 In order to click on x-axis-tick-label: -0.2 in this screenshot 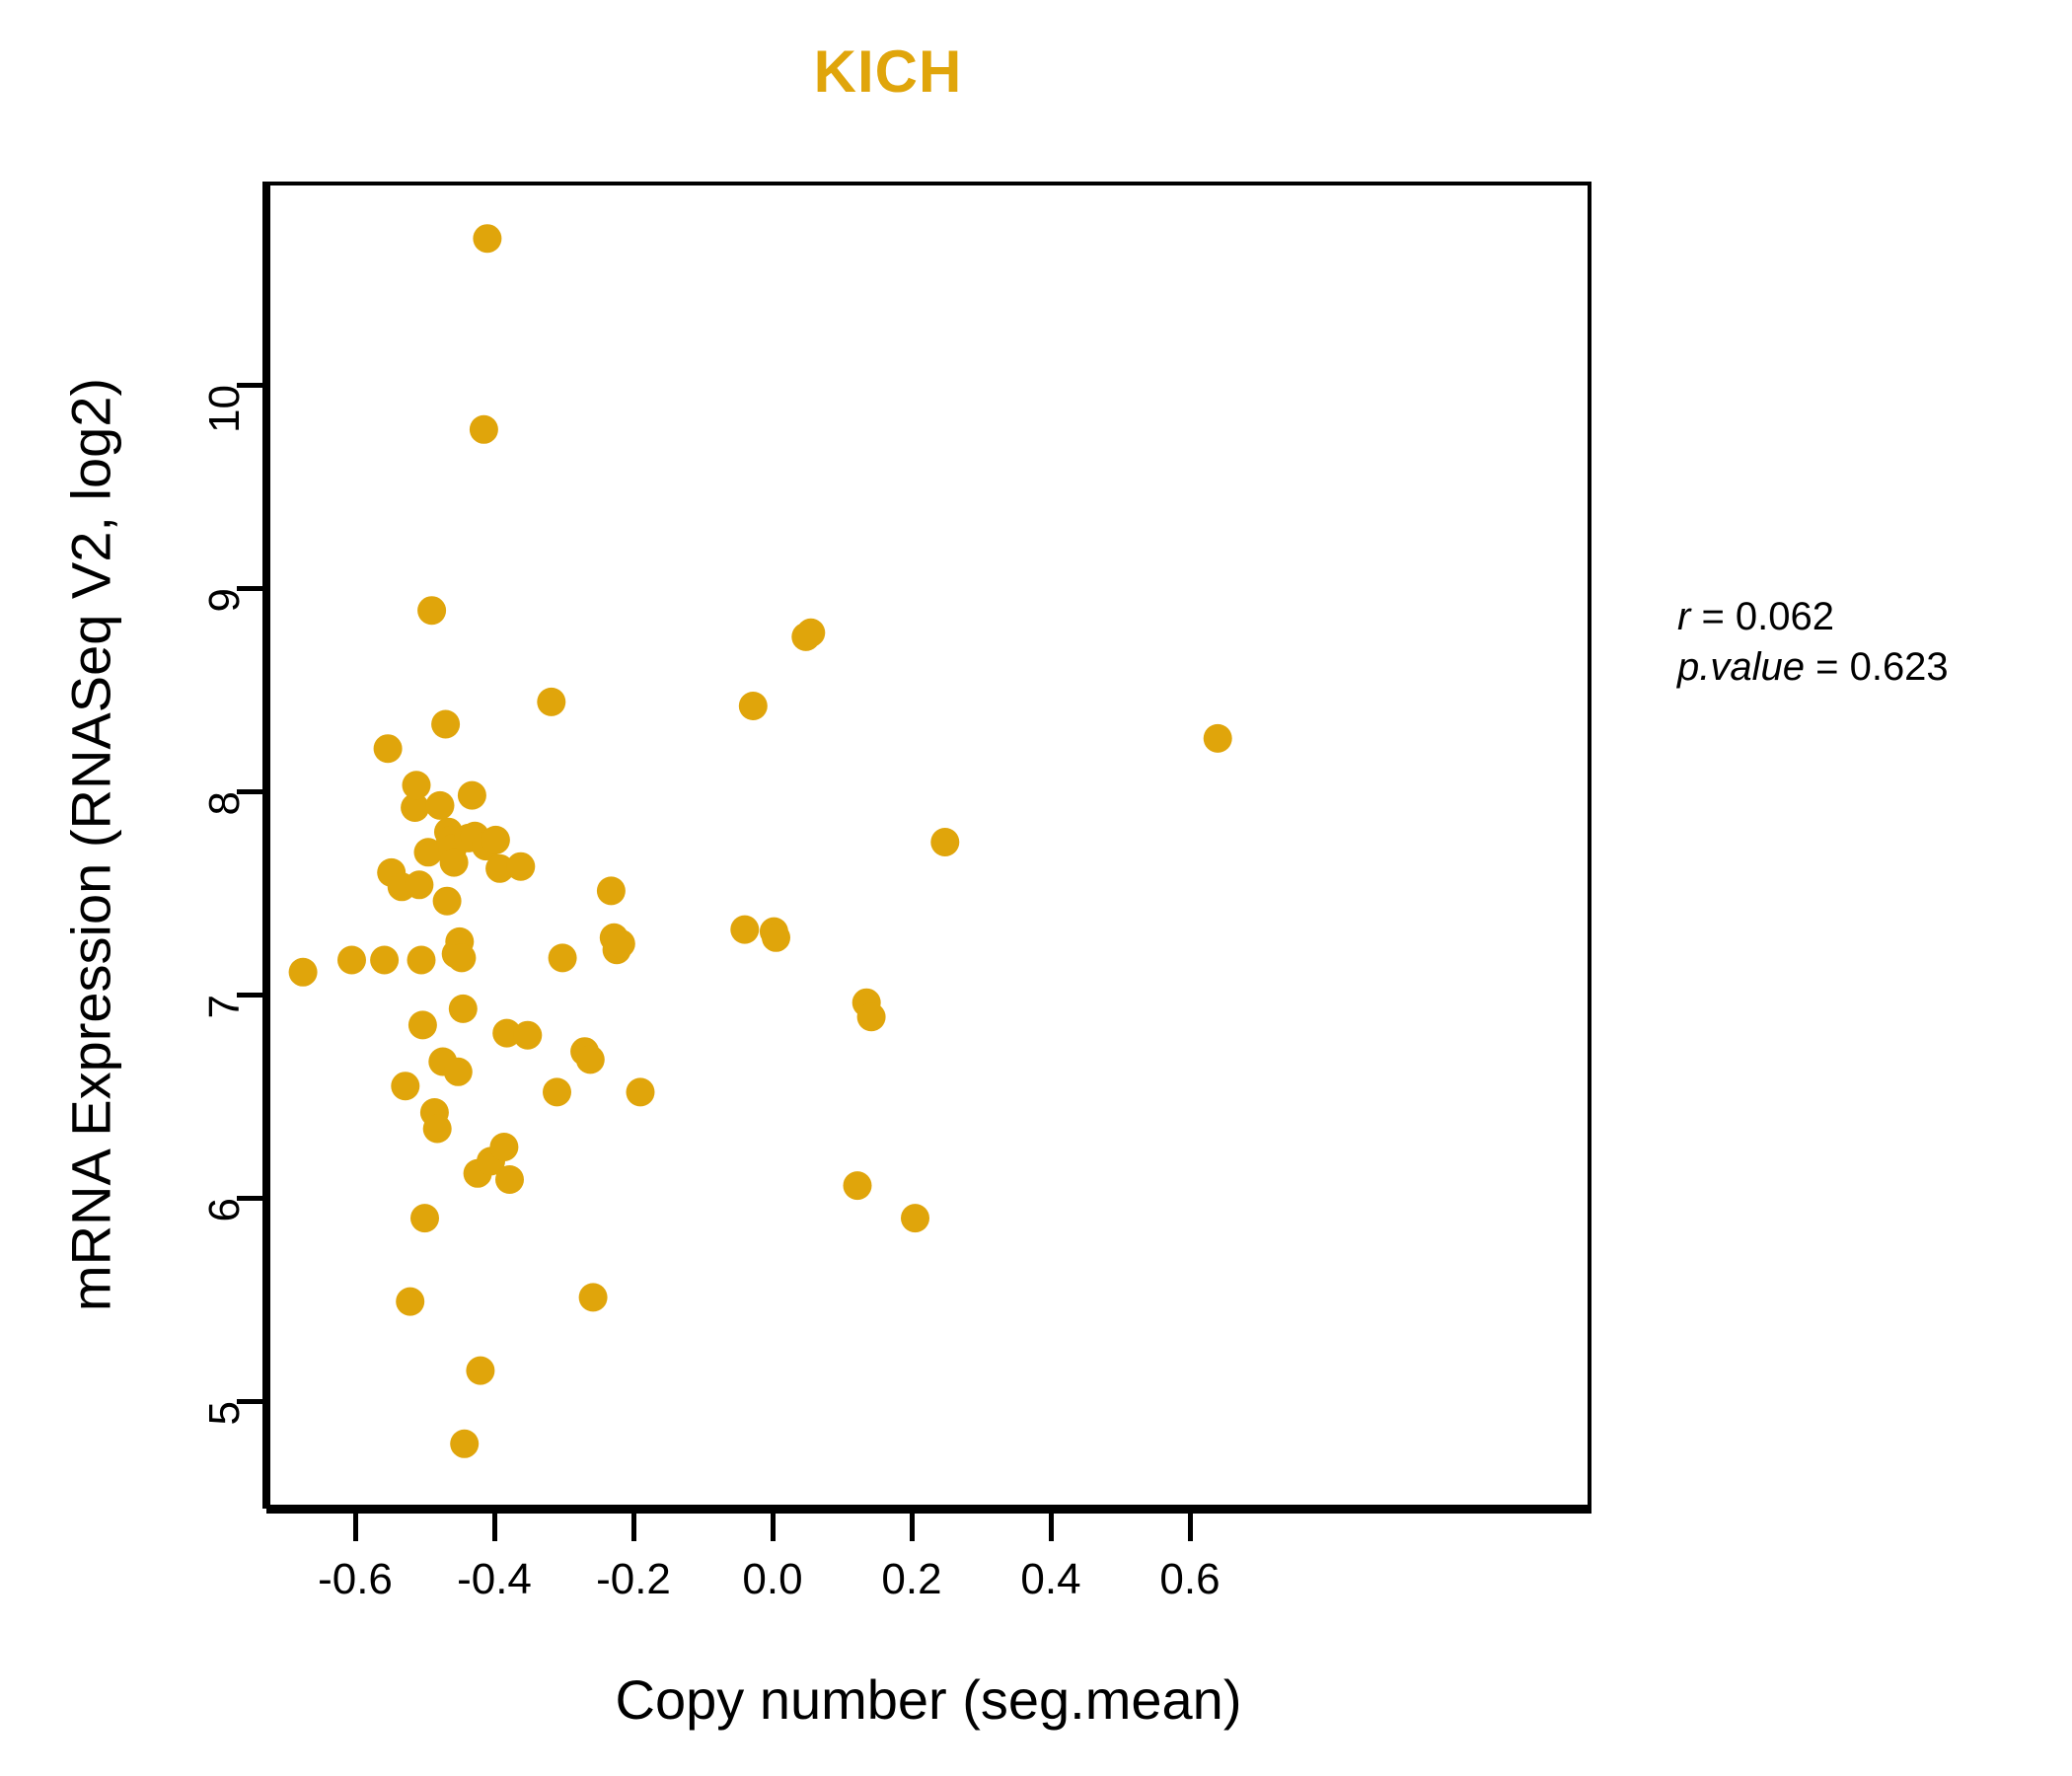, I will do `click(633, 1579)`.